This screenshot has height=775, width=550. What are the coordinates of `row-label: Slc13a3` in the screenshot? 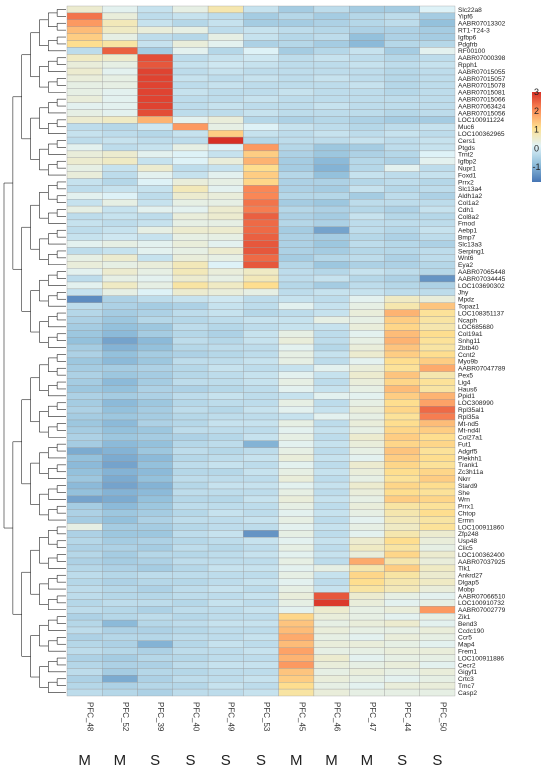 It's located at (470, 244).